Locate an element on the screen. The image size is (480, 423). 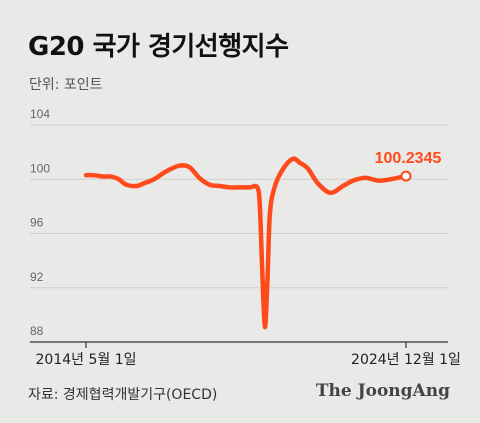
x-tick-labels: 2014년 5월 1일 2024년 12월 1일 is located at coordinates (248, 360).